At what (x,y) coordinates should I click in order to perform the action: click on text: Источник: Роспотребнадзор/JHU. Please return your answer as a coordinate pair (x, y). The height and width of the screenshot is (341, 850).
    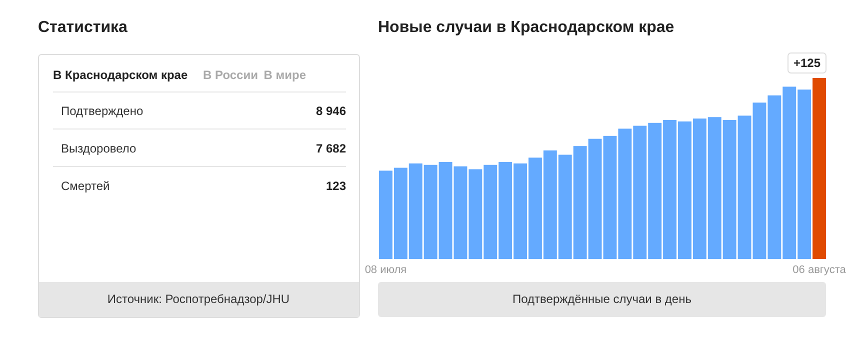
    Looking at the image, I should click on (198, 299).